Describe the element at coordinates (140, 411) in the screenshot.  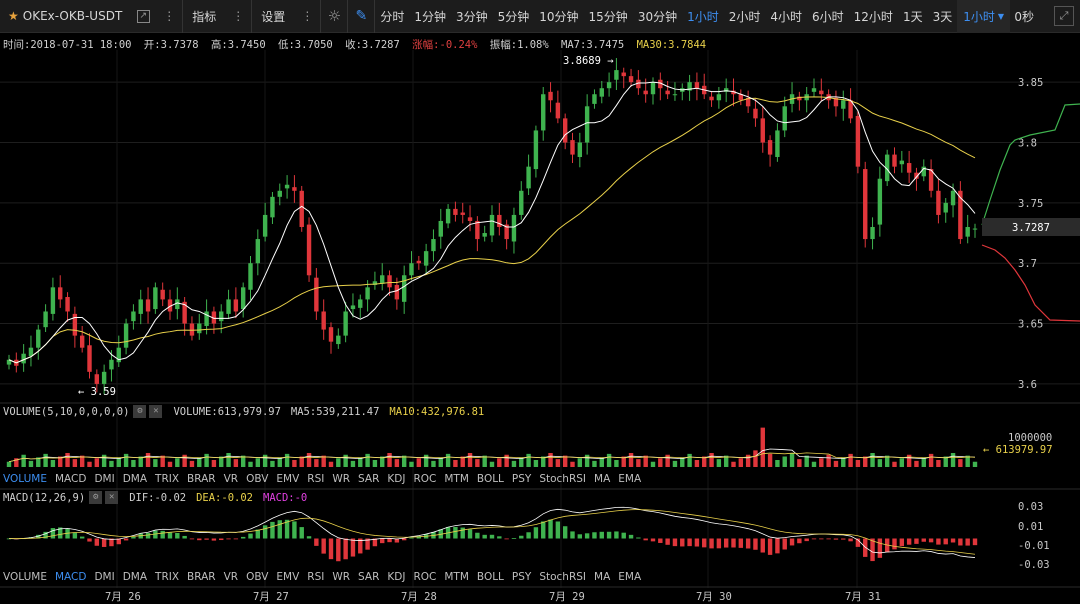
I see `volume-settings-icon: ⚙` at that location.